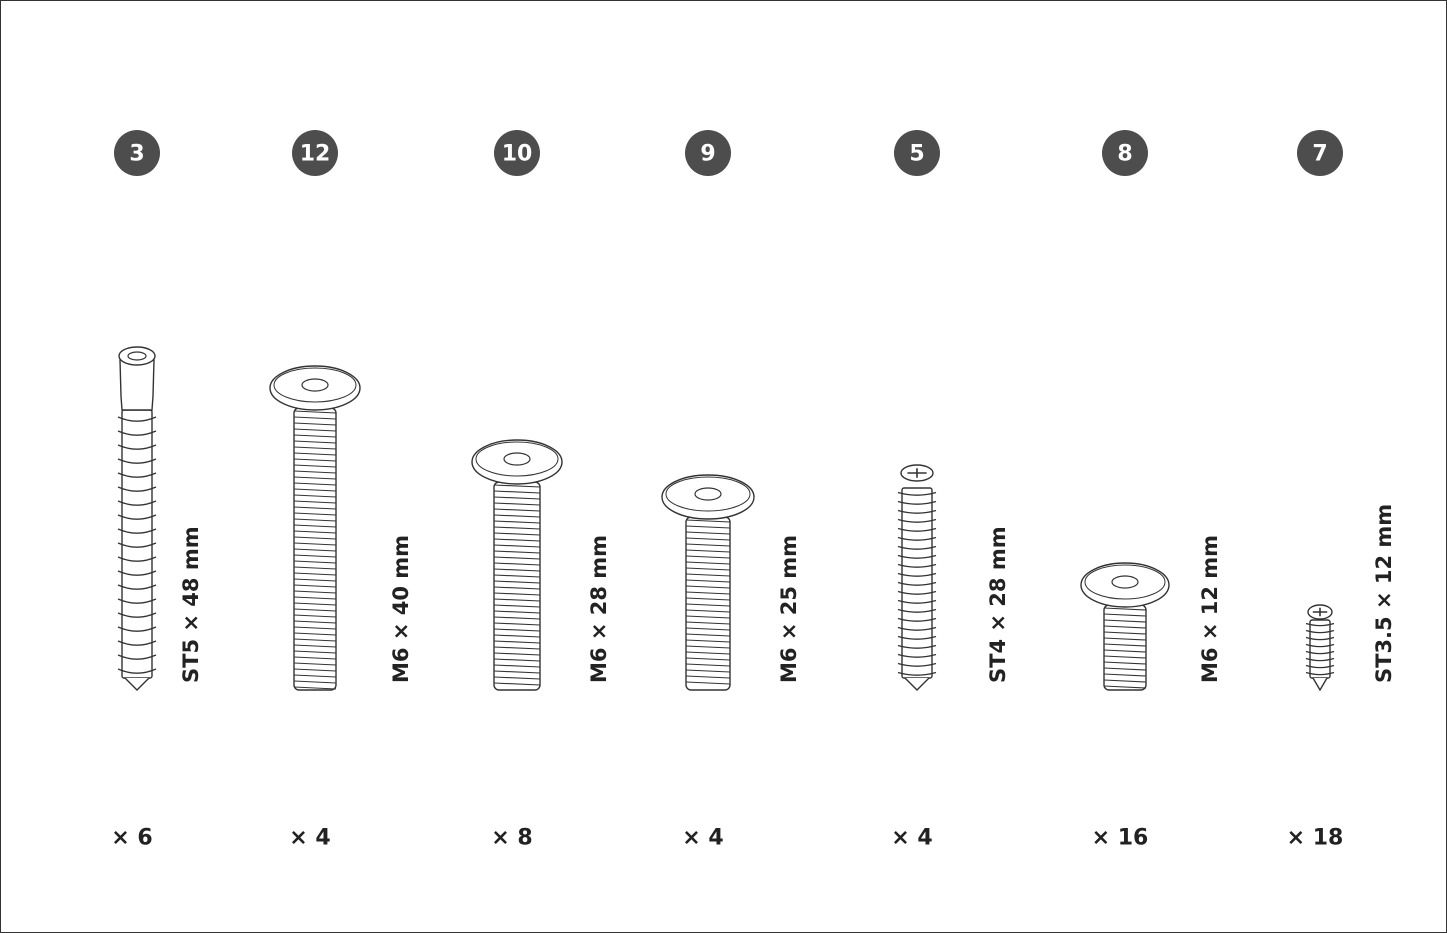 The height and width of the screenshot is (933, 1447). What do you see at coordinates (315, 154) in the screenshot?
I see `badge-label: 12` at bounding box center [315, 154].